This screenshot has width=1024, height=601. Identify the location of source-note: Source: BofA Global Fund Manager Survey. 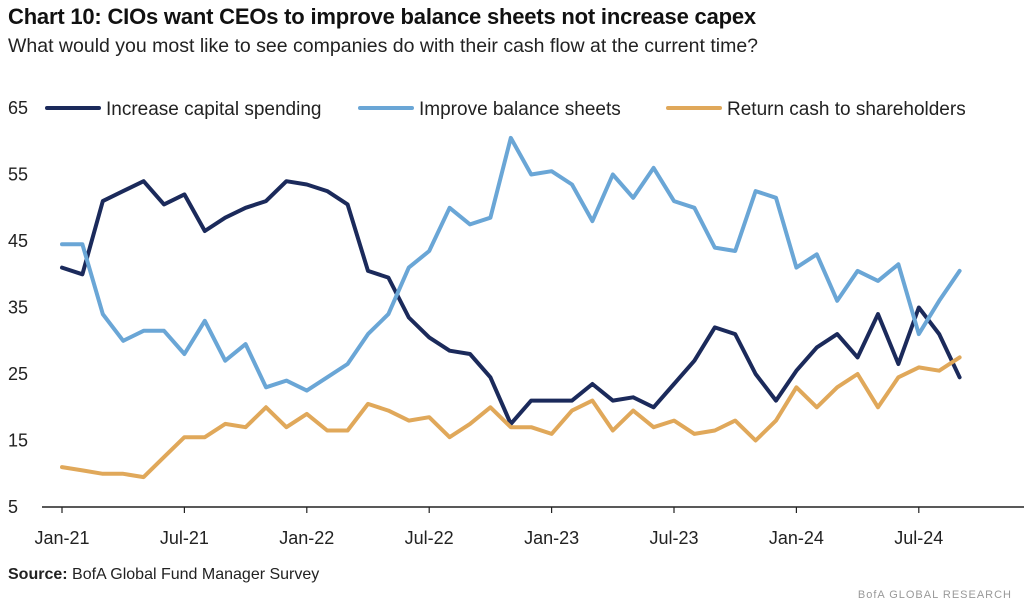
(163, 575).